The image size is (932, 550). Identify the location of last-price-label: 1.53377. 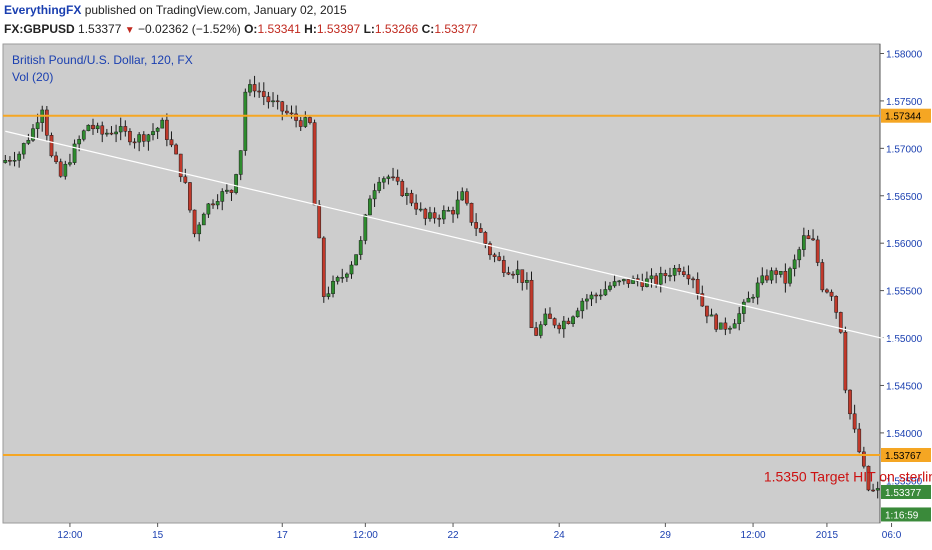
(903, 493).